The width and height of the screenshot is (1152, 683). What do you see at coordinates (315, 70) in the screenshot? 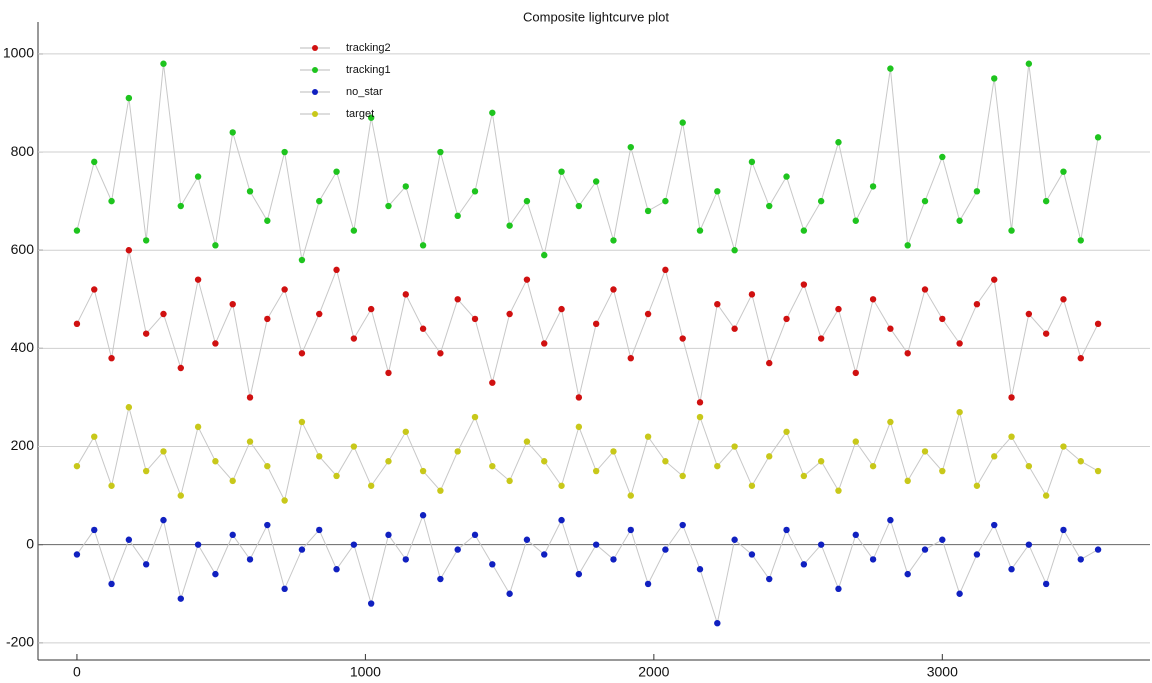
I see `legend-marker` at bounding box center [315, 70].